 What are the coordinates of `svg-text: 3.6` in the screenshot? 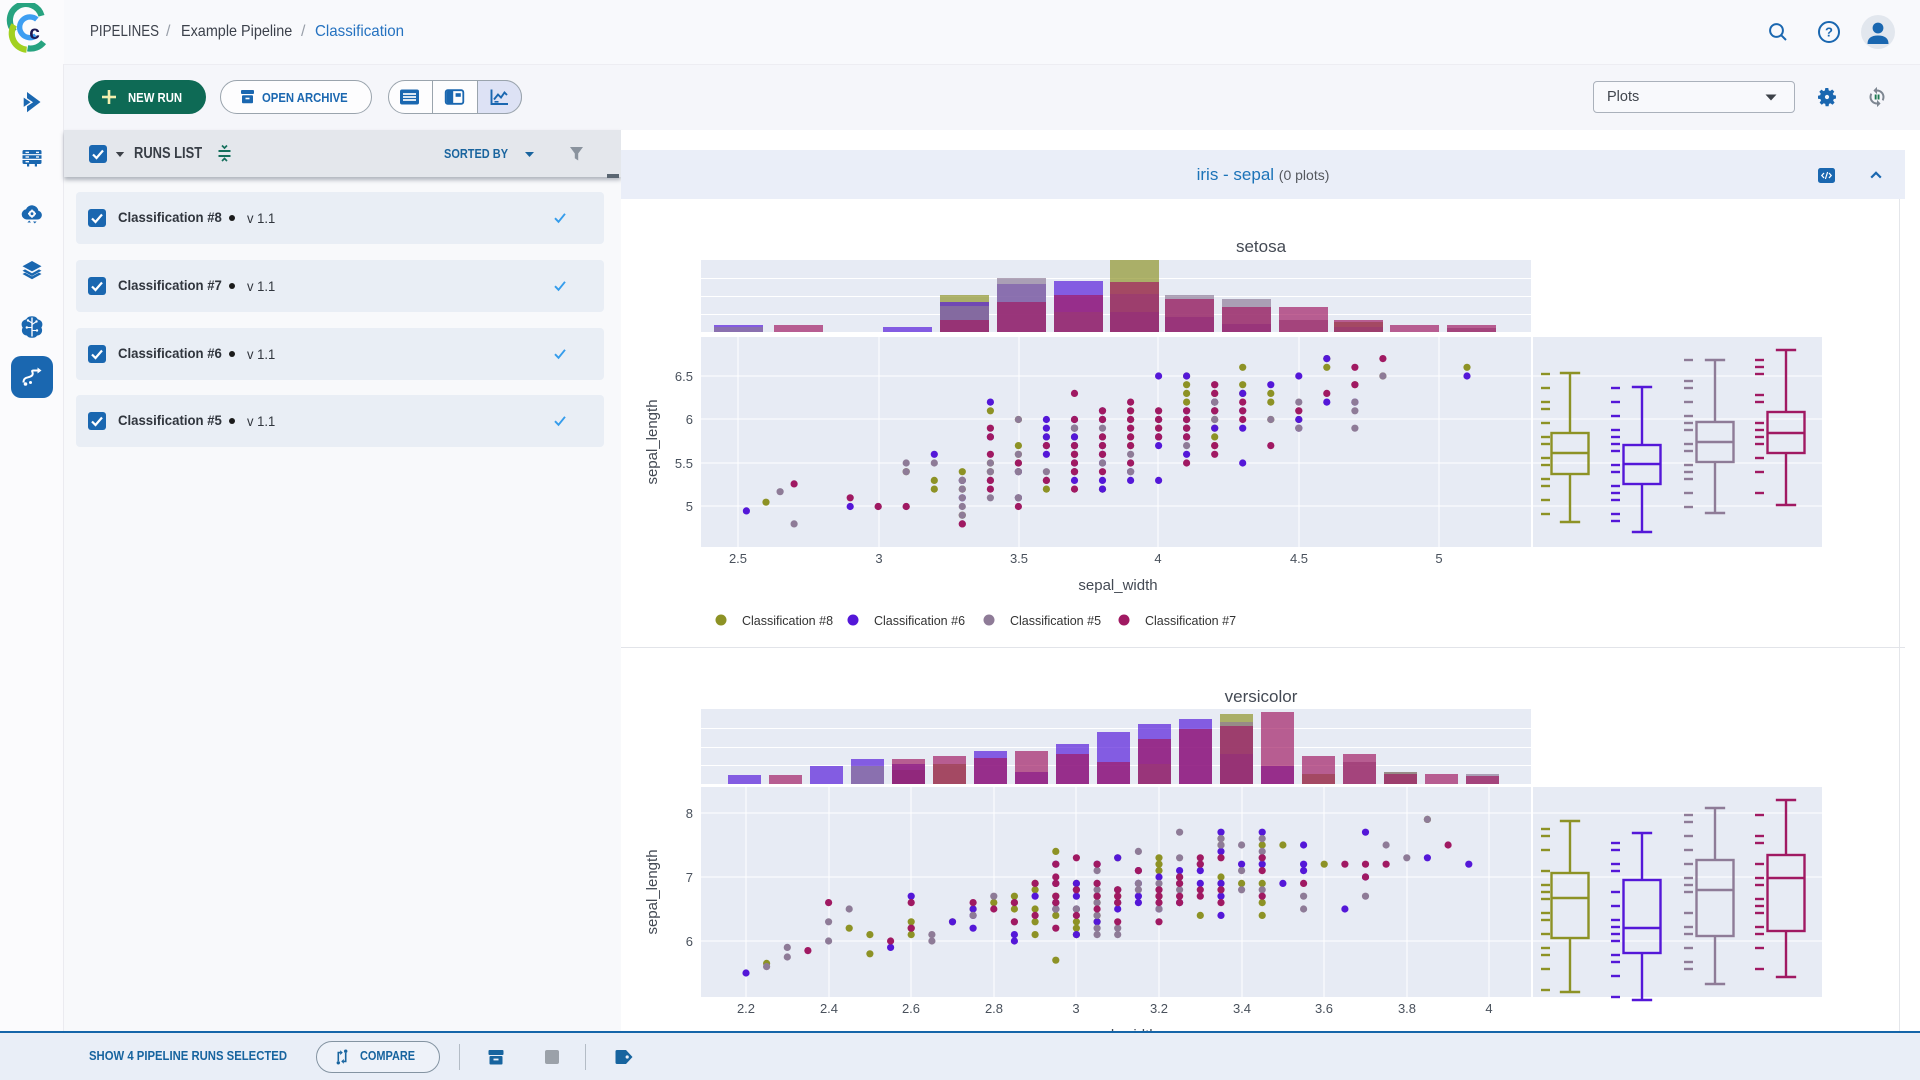 It's located at (1324, 1008).